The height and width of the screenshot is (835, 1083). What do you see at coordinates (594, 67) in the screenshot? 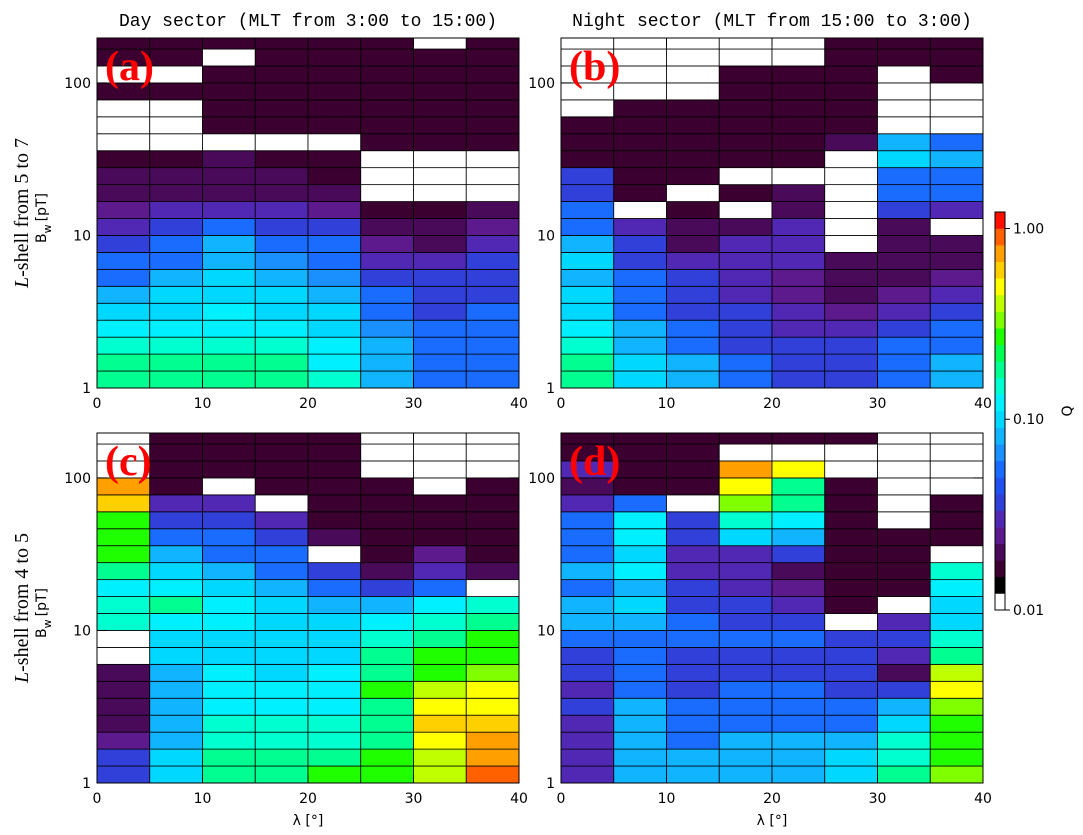
I see `panel-label: (b)` at bounding box center [594, 67].